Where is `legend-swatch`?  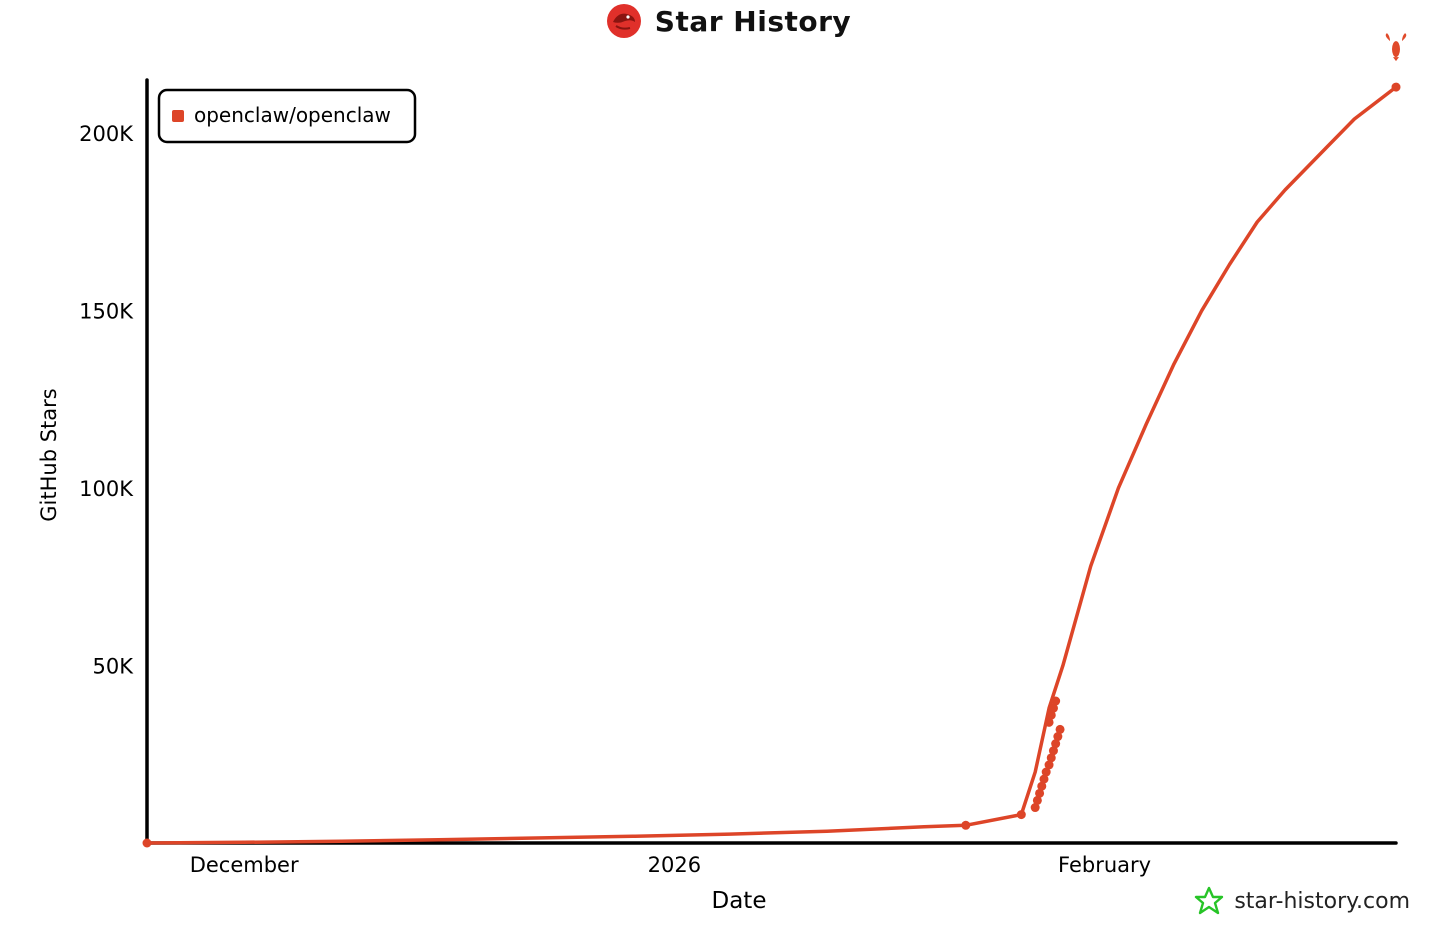
legend-swatch is located at coordinates (178, 116).